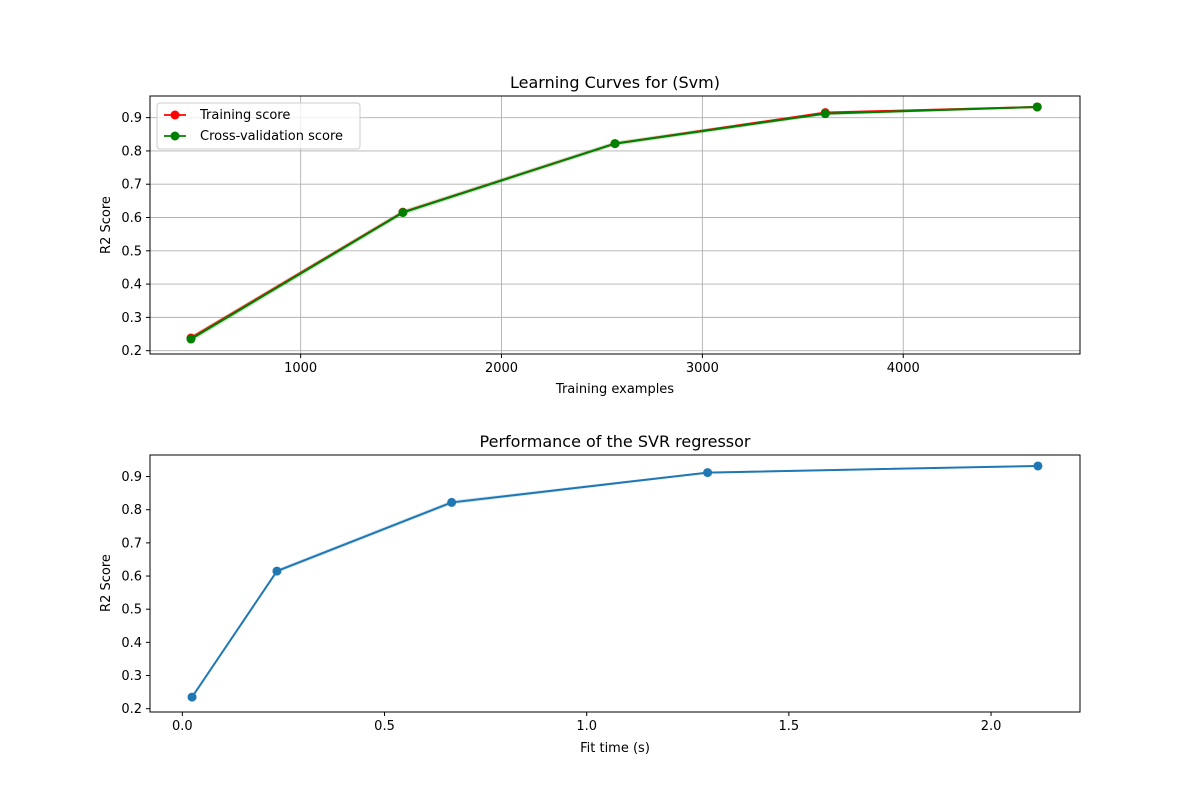  What do you see at coordinates (175, 136) in the screenshot?
I see `legend-marker-cross-validation` at bounding box center [175, 136].